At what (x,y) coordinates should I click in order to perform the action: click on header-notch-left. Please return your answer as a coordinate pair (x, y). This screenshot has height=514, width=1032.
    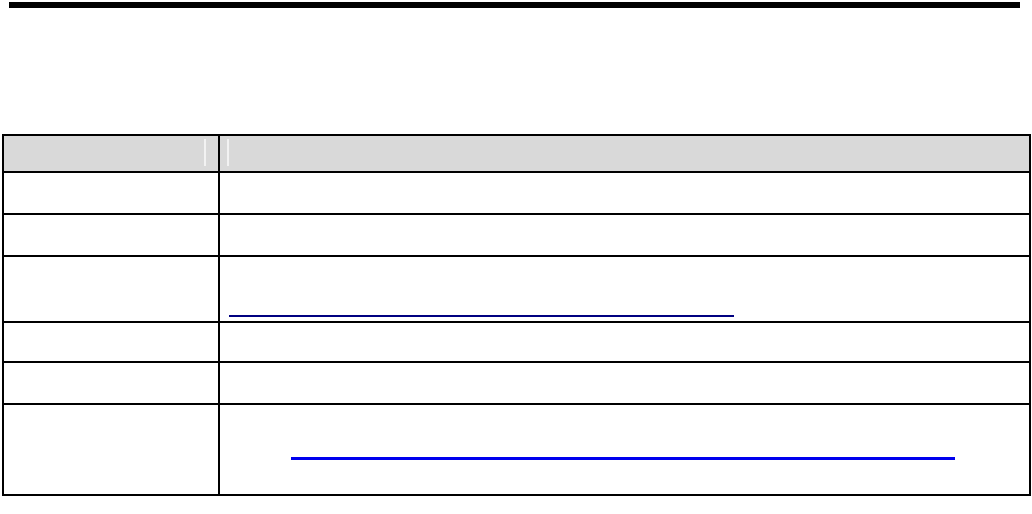
    Looking at the image, I should click on (205, 152).